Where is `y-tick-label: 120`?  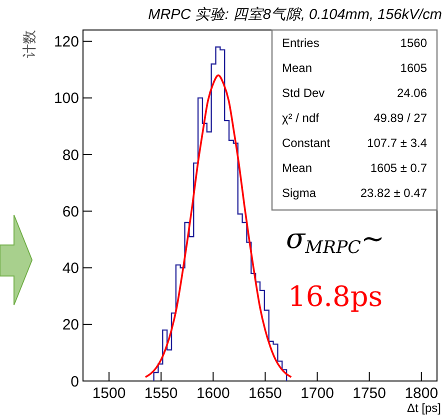 y-tick-label: 120 is located at coordinates (66, 42).